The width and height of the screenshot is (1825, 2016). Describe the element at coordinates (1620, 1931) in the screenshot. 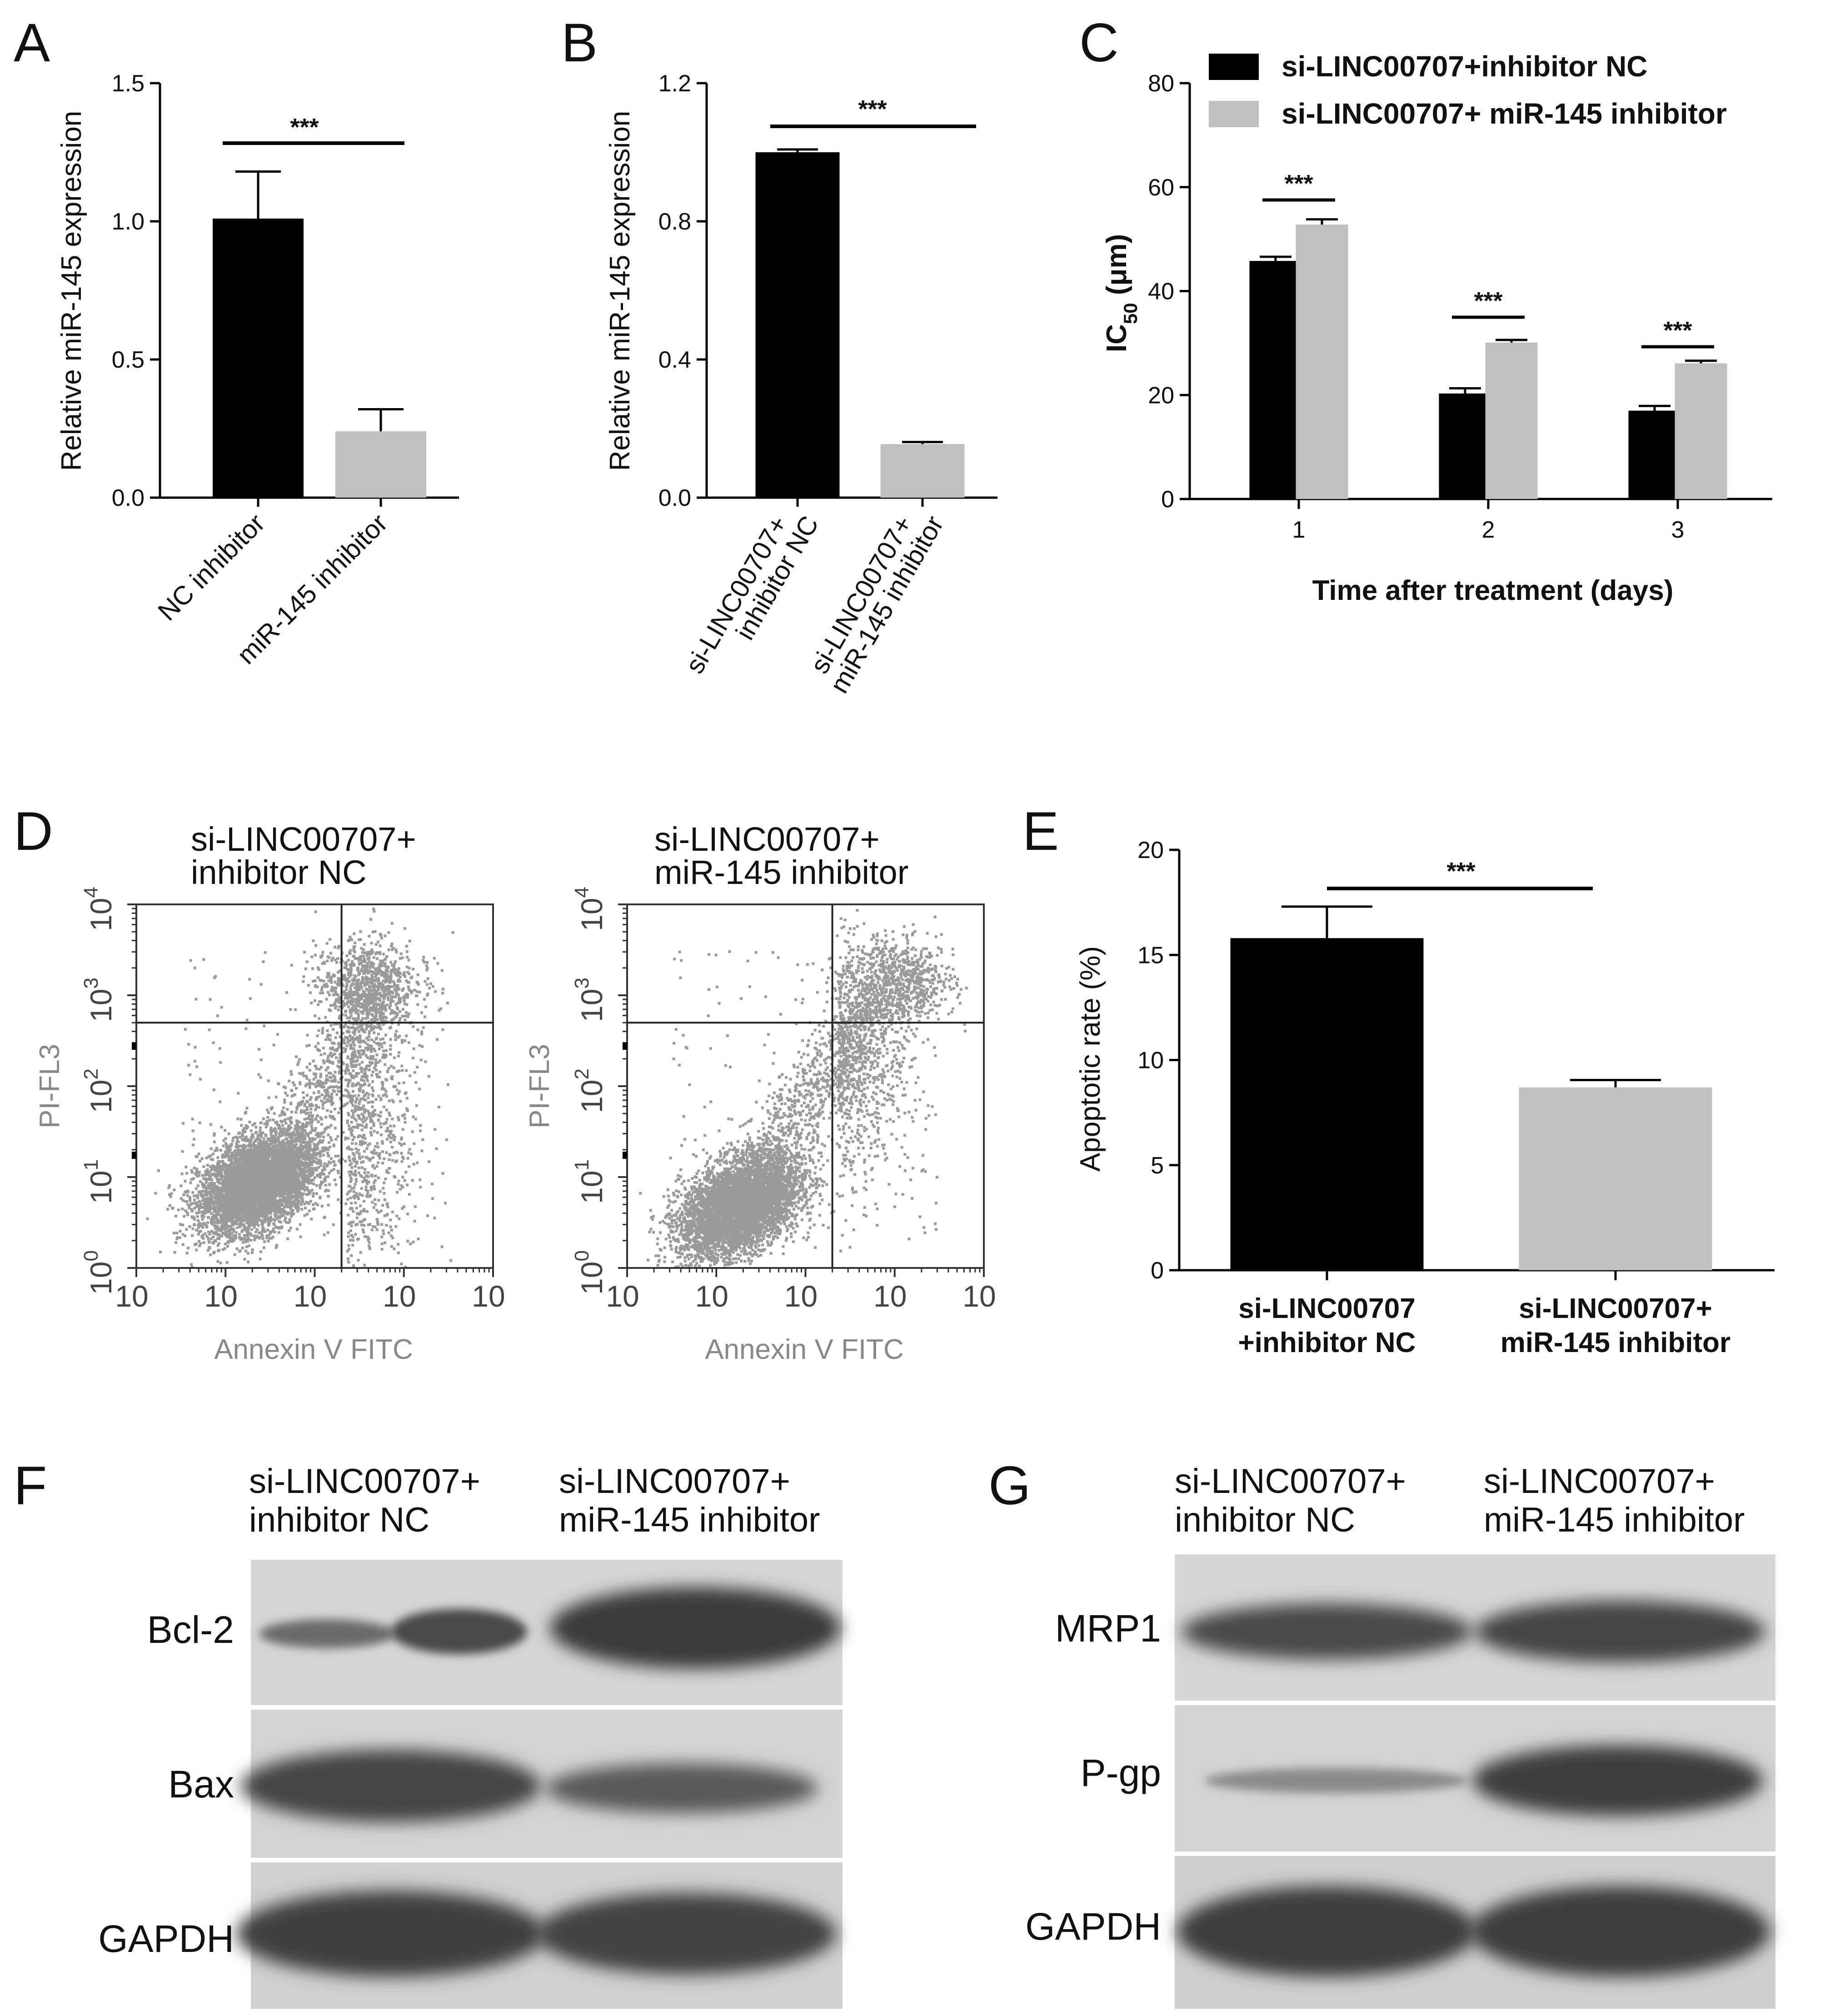

I see `band-gapdh-g-lane34` at that location.